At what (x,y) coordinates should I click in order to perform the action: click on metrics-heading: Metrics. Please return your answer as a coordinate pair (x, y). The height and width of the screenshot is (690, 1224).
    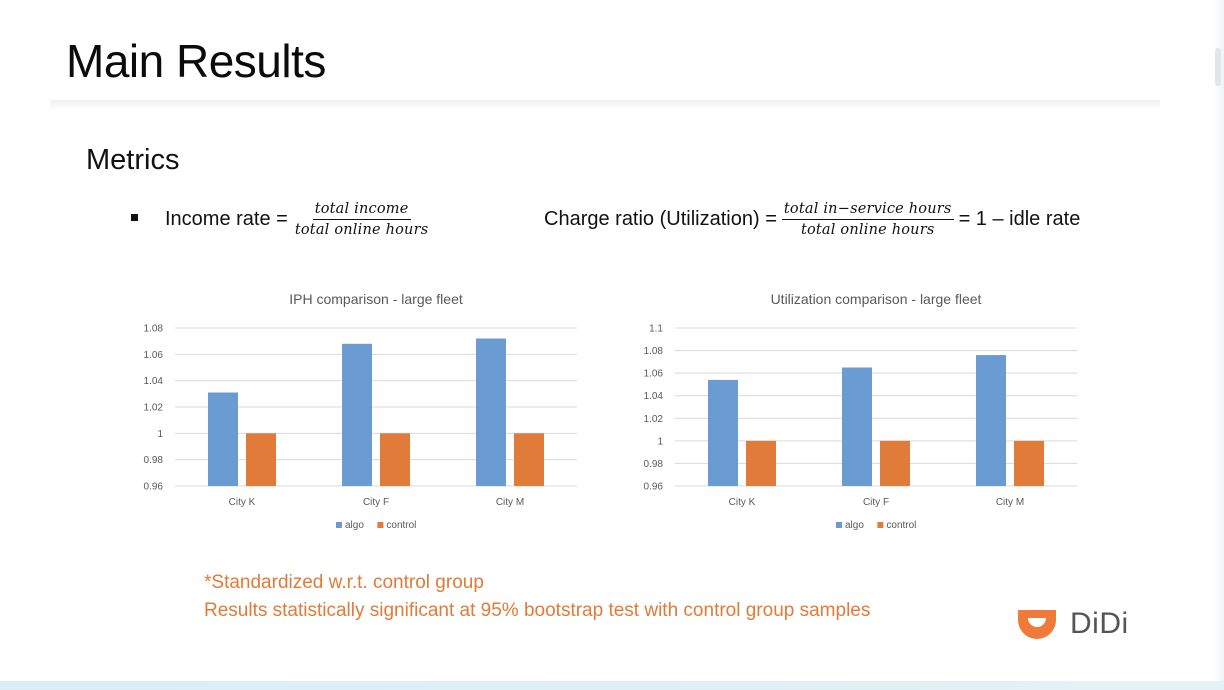
    Looking at the image, I should click on (133, 160).